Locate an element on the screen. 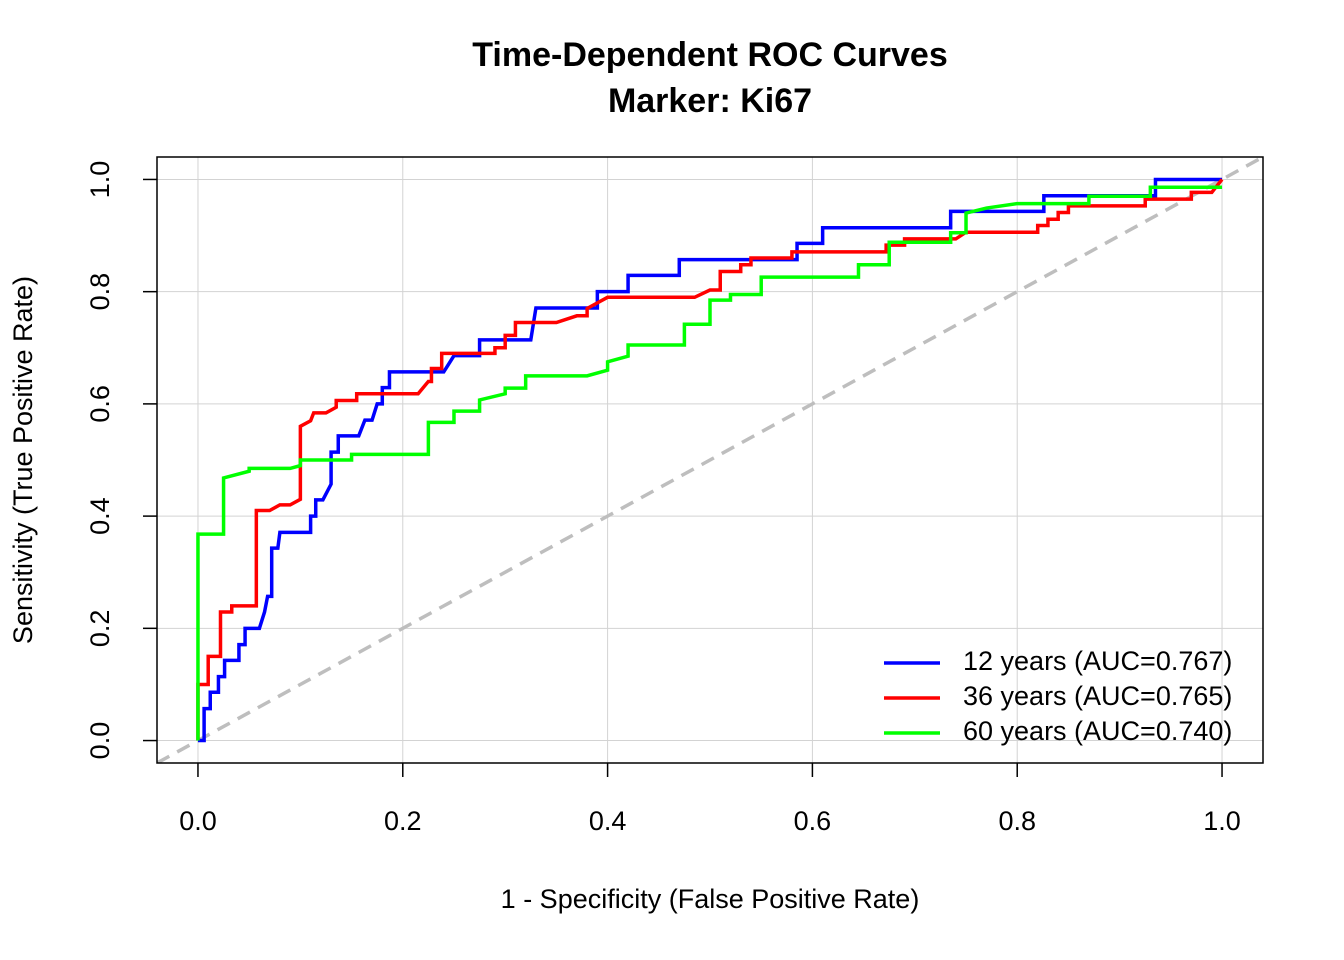  y-tick-label: 0.6 is located at coordinates (100, 404).